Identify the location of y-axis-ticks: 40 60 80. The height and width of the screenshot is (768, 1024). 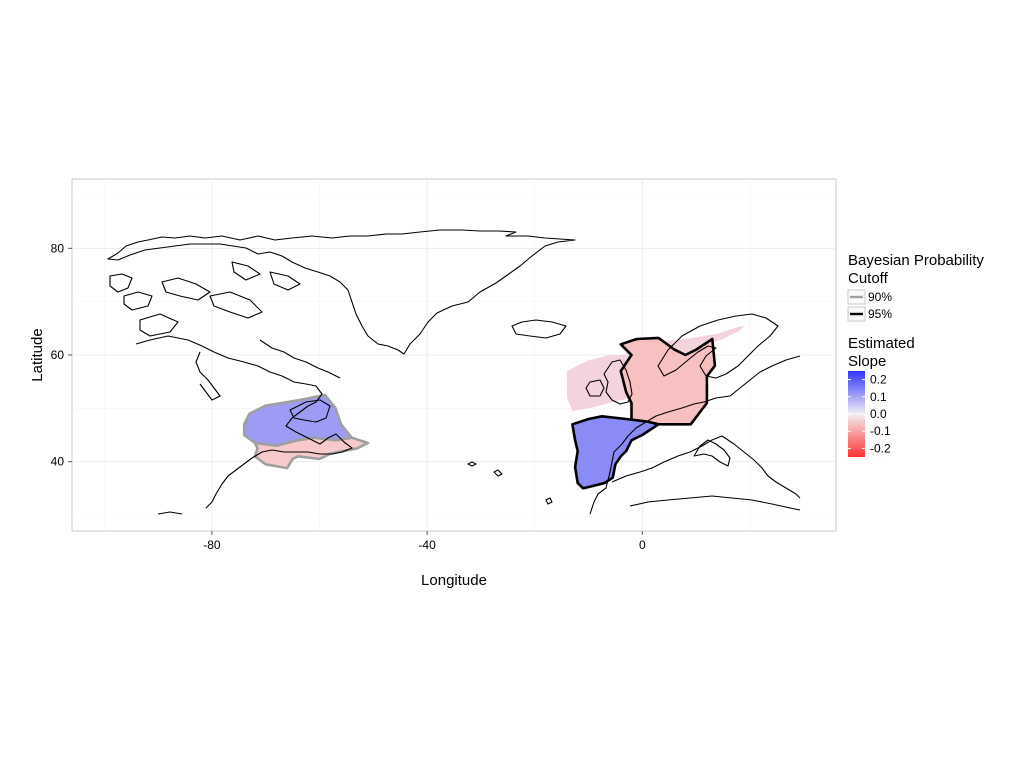
(61, 355).